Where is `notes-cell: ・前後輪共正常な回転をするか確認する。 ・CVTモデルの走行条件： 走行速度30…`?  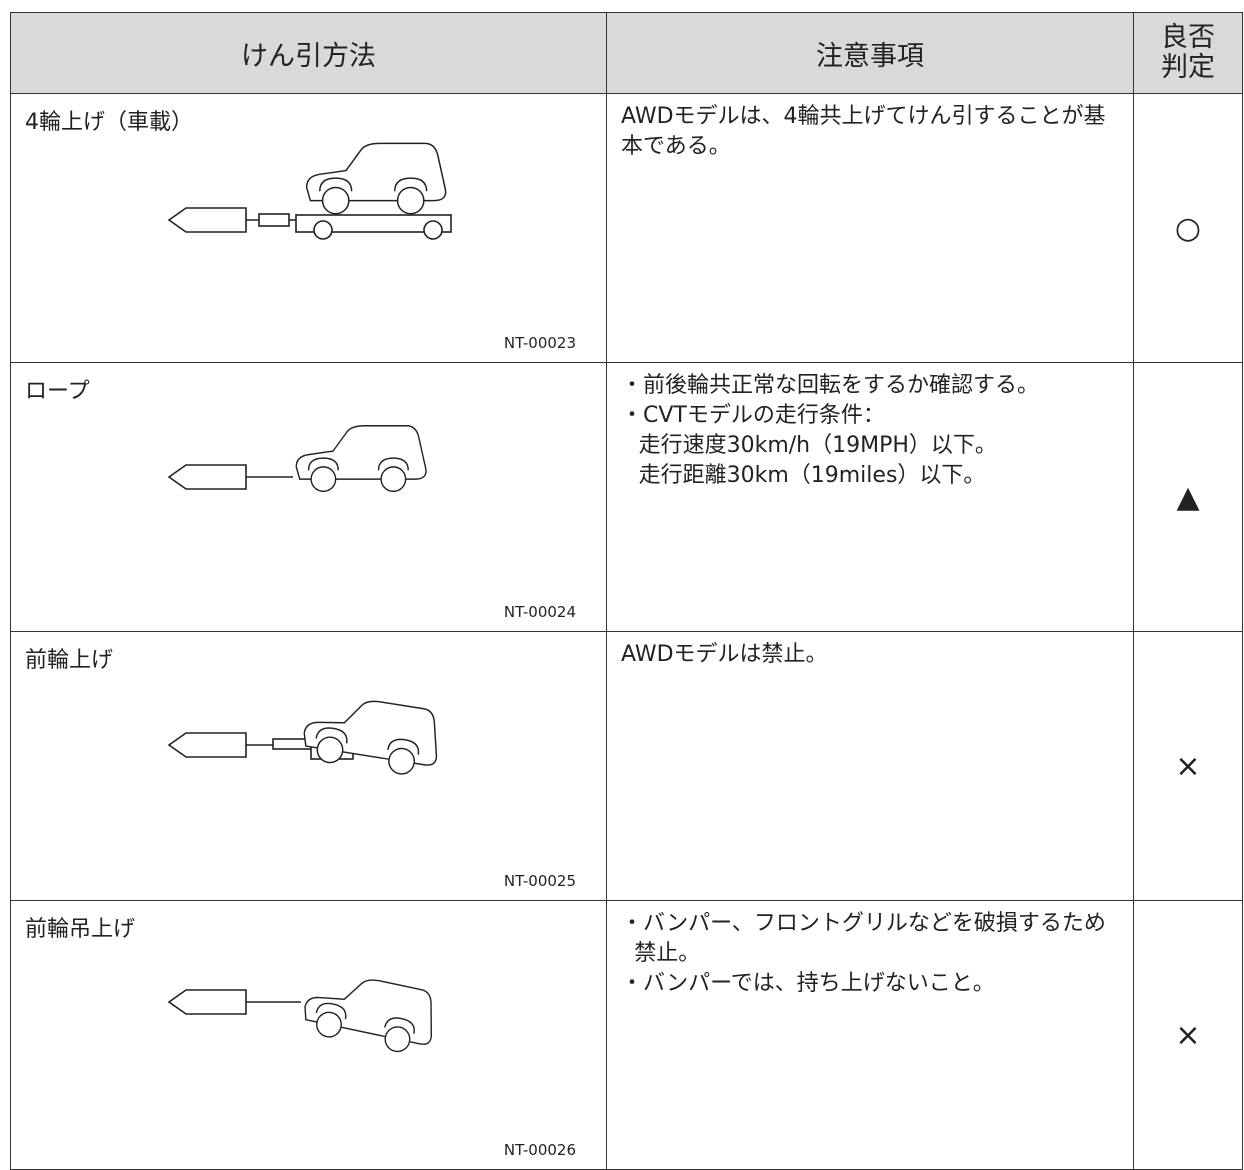 notes-cell: ・前後輪共正常な回転をするか確認する。 ・CVTモデルの走行条件： 走行速度30… is located at coordinates (870, 497).